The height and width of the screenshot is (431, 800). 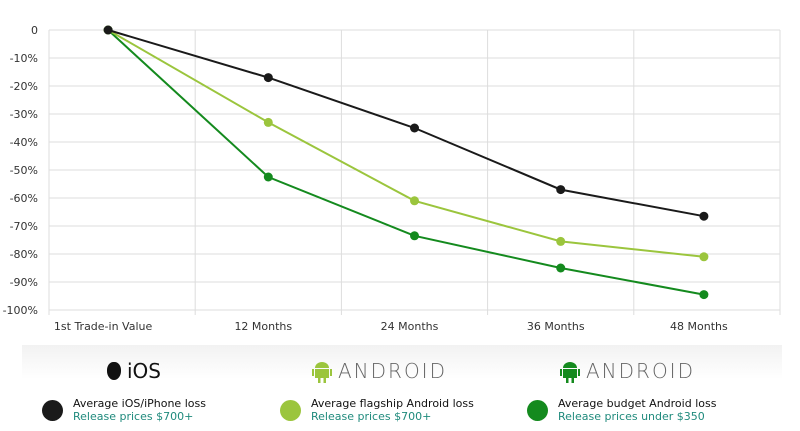 I want to click on x-tick-label: 24 Months, so click(x=410, y=326).